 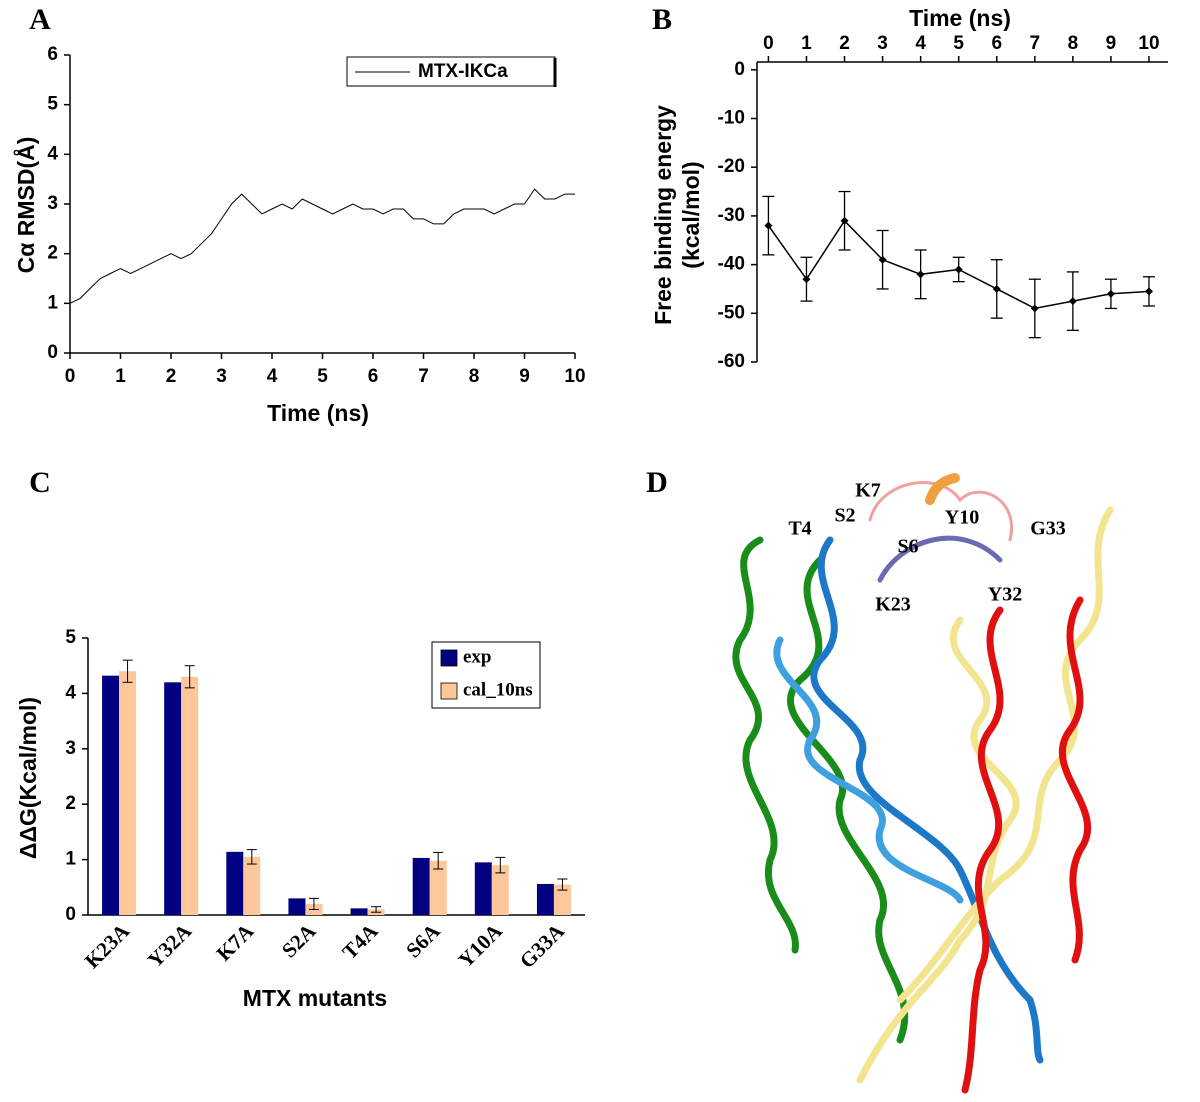 What do you see at coordinates (322, 246) in the screenshot?
I see `data-line` at bounding box center [322, 246].